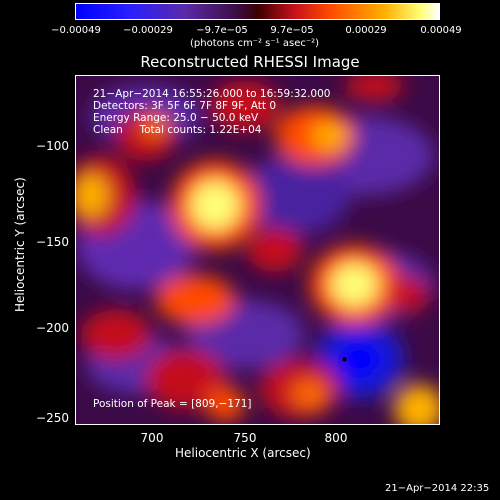 This screenshot has height=500, width=500. Describe the element at coordinates (52, 242) in the screenshot. I see `y-tick: −150` at that location.